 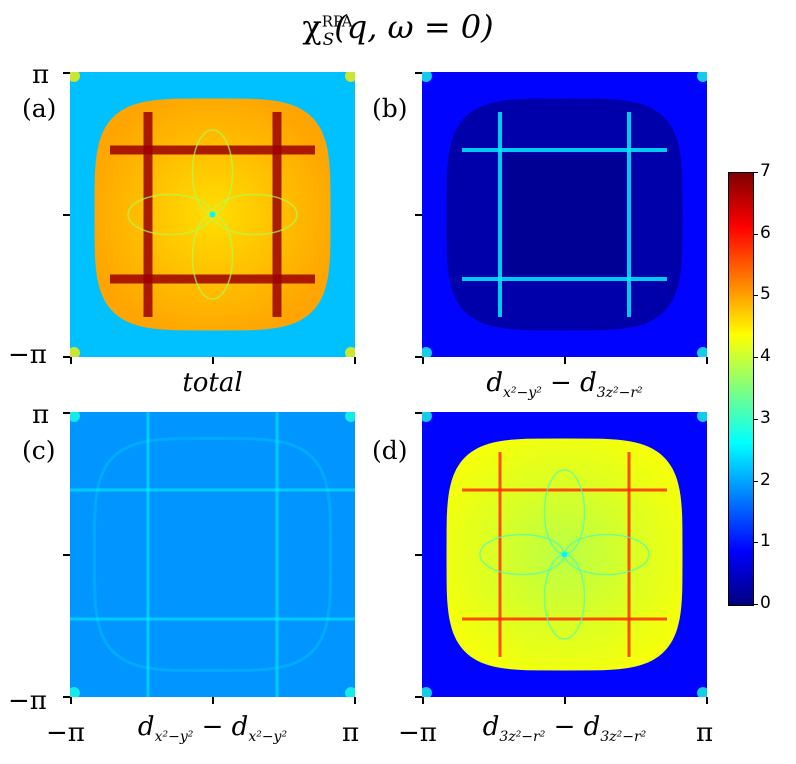 I want to click on colorbar-tick-label: 6, so click(x=765, y=232).